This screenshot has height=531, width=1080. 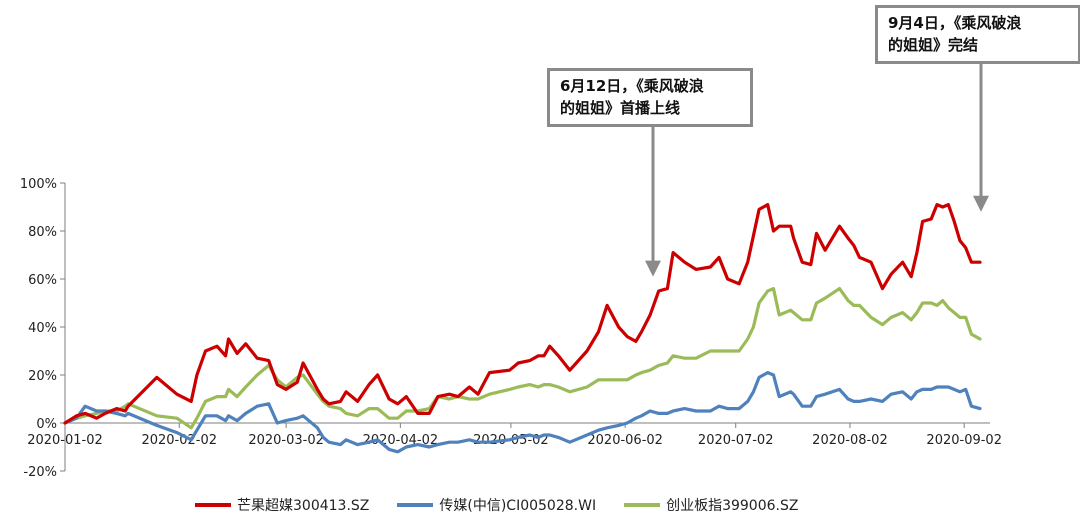 I want to click on legend-item-media: 传媒(中信)CI005028.WI, so click(x=496, y=505).